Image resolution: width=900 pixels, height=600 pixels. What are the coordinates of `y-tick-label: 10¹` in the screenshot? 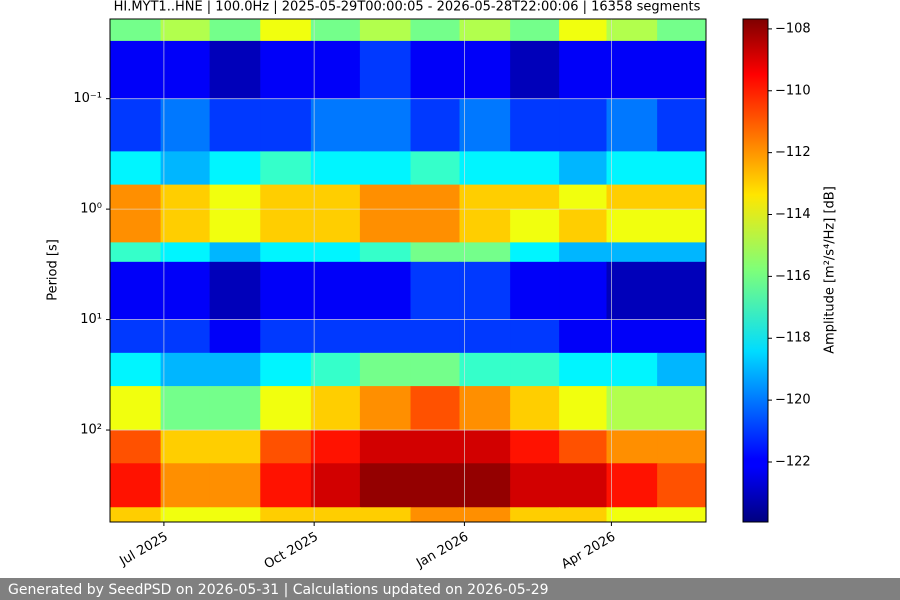 It's located at (91, 319).